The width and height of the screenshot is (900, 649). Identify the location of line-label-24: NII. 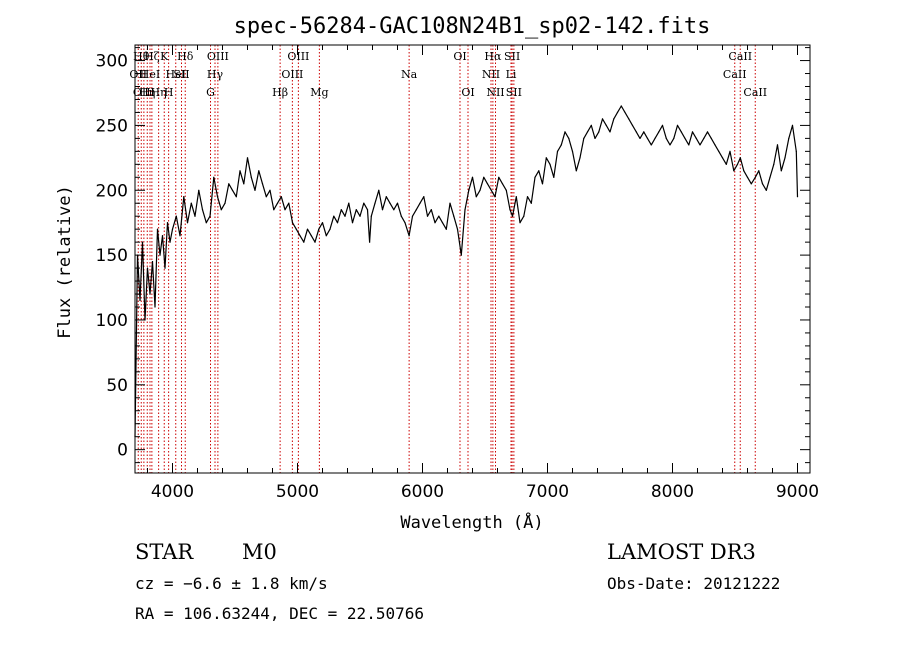
(495, 92).